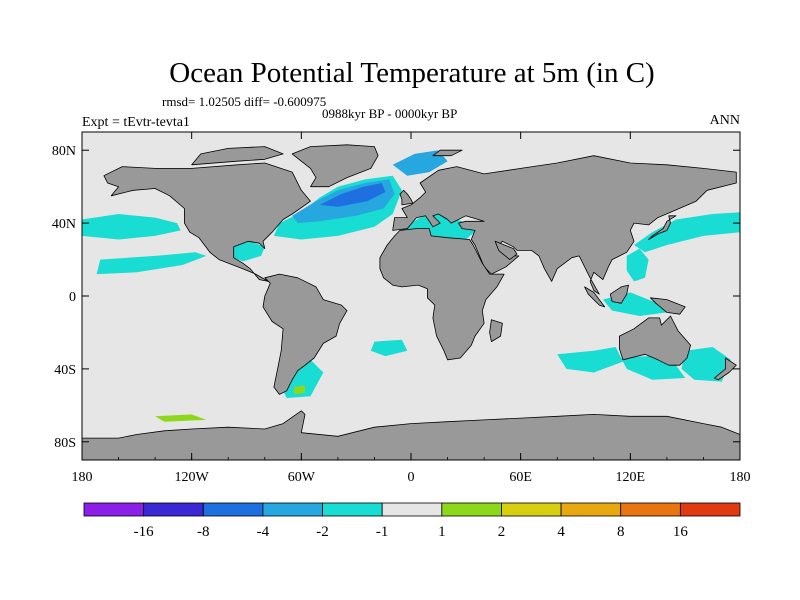  Describe the element at coordinates (668, 306) in the screenshot. I see `land-new-guinea` at that location.